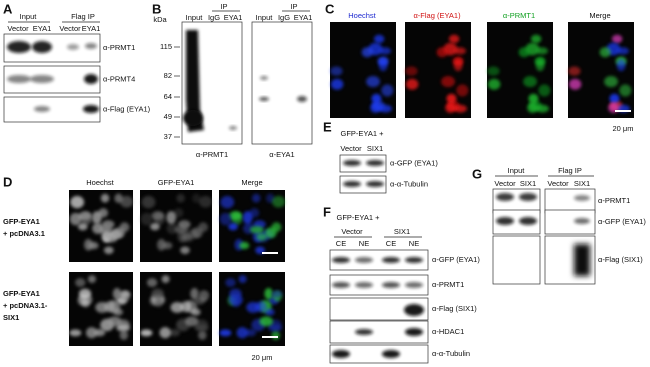  What do you see at coordinates (330, 8) in the screenshot?
I see `panel-label: C` at bounding box center [330, 8].